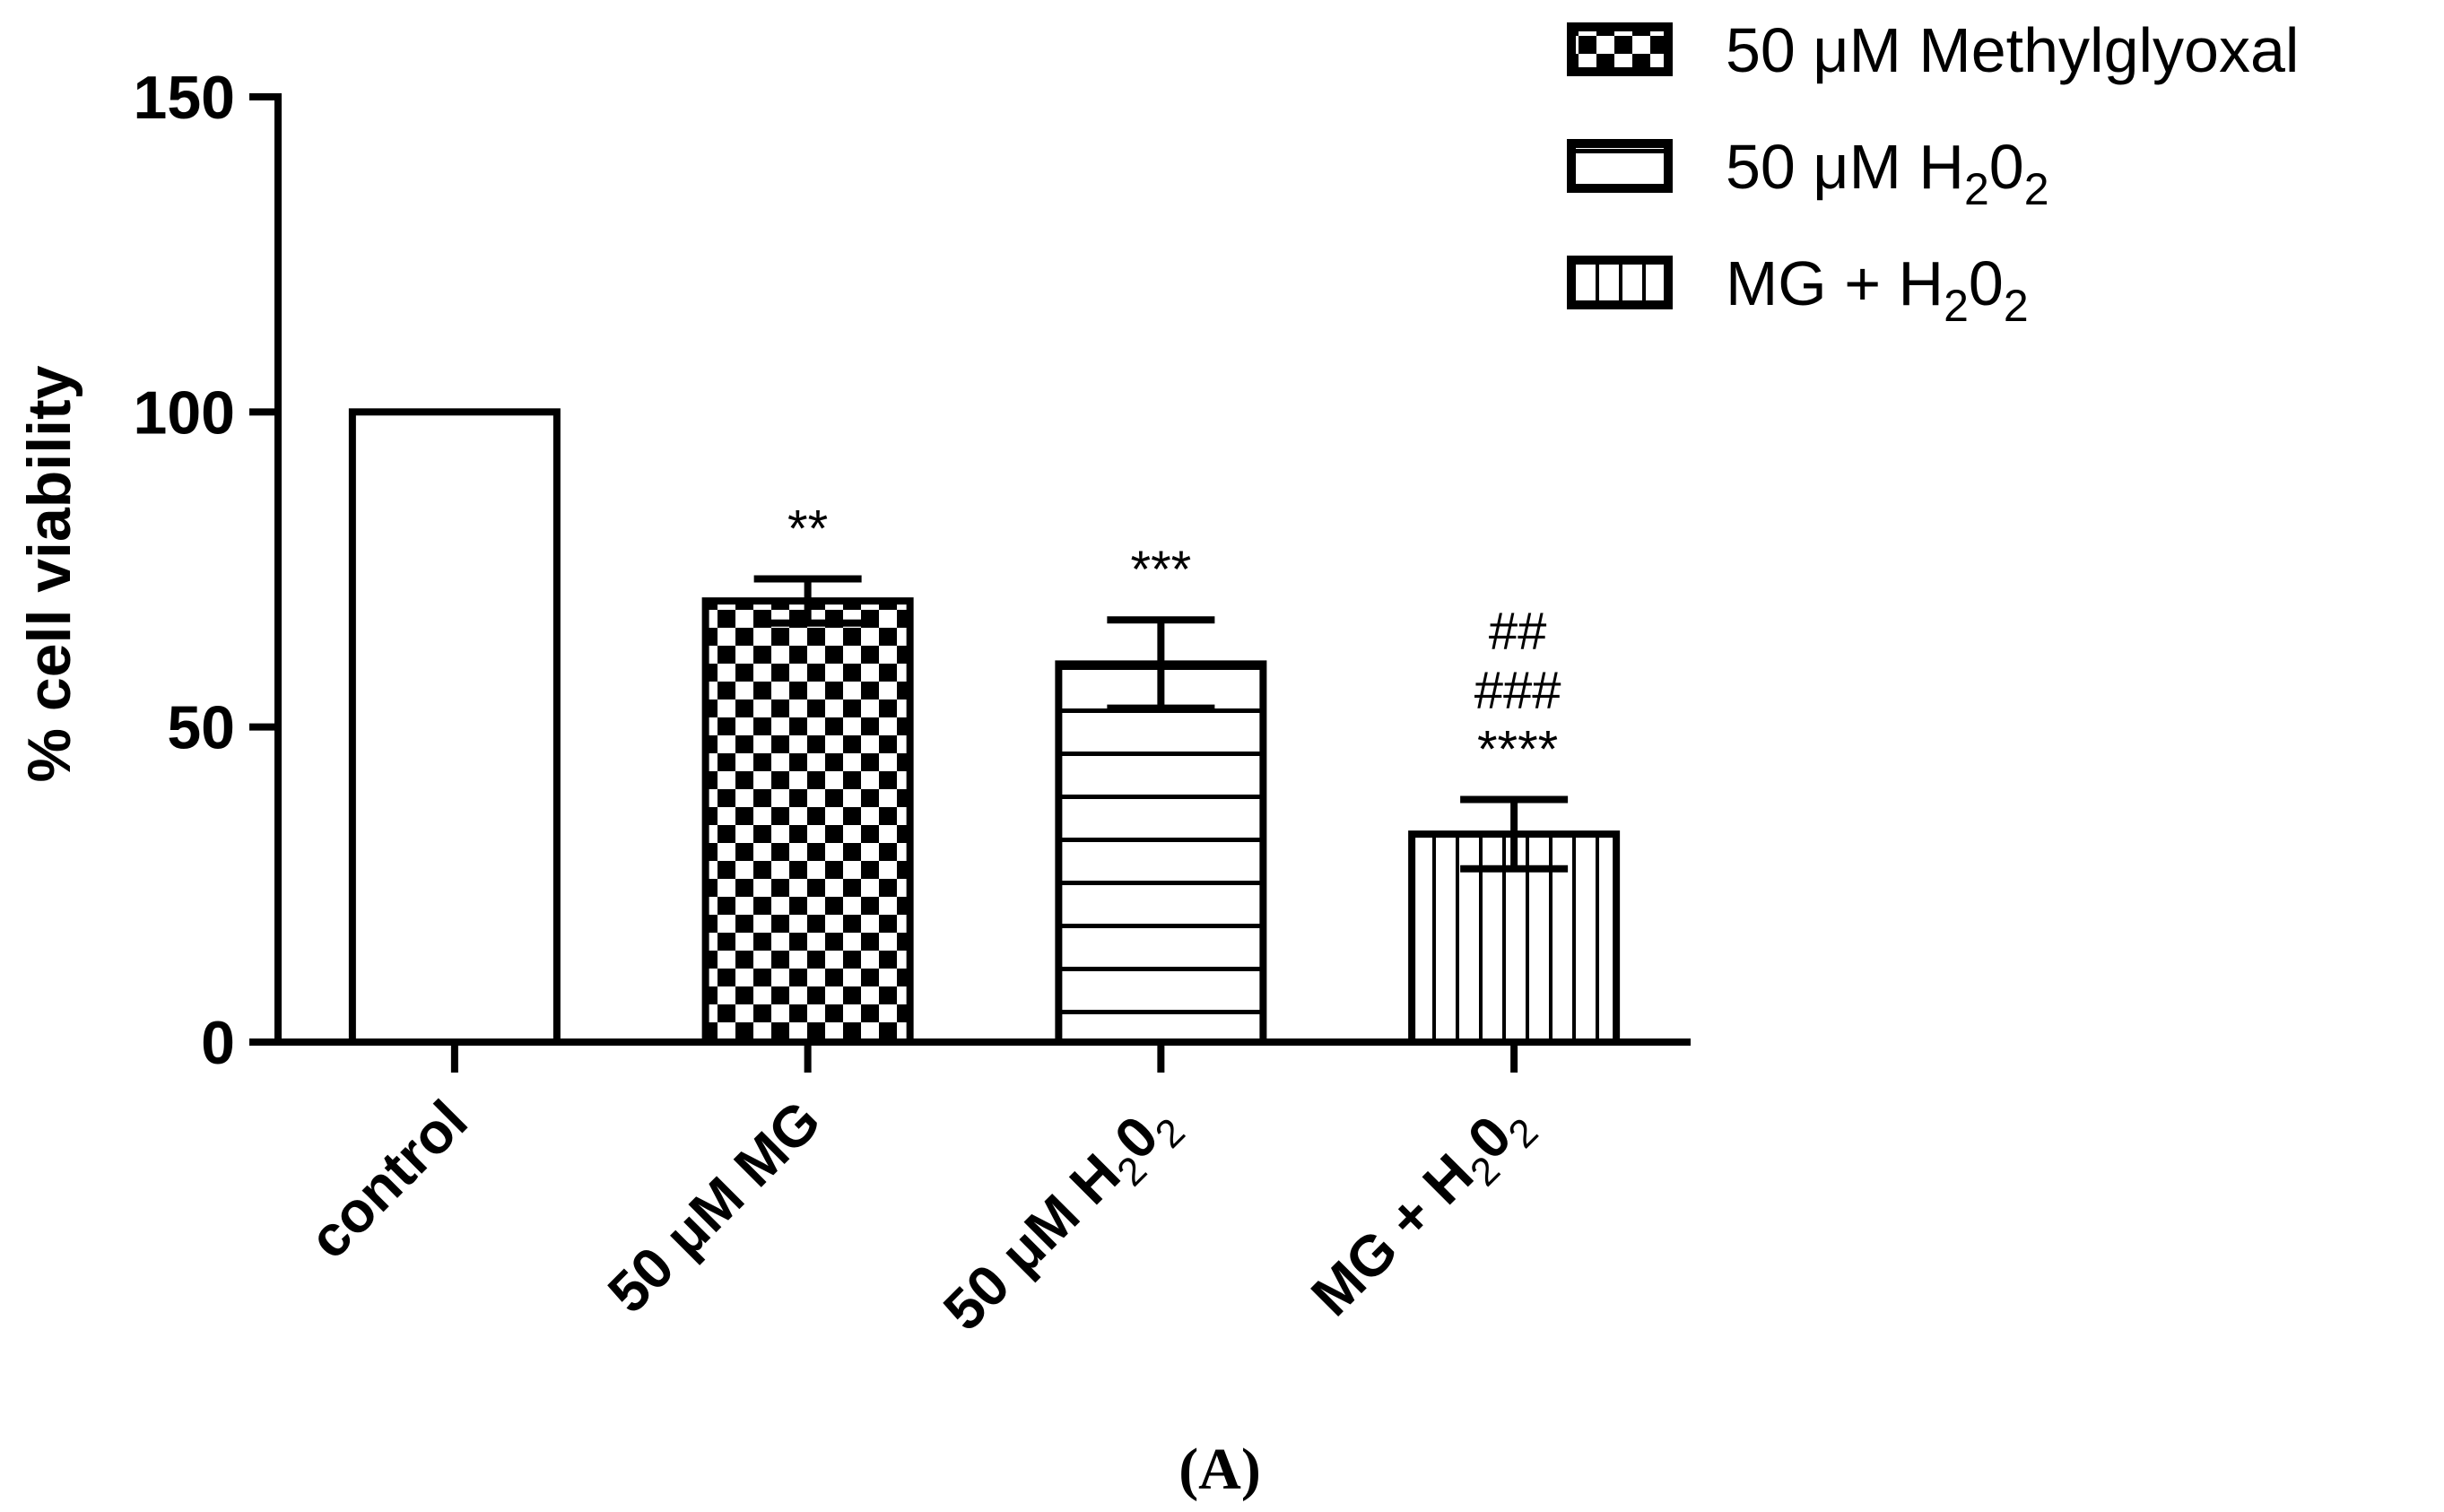  What do you see at coordinates (1620, 49) in the screenshot?
I see `legend-swatch-methylglyoxal` at bounding box center [1620, 49].